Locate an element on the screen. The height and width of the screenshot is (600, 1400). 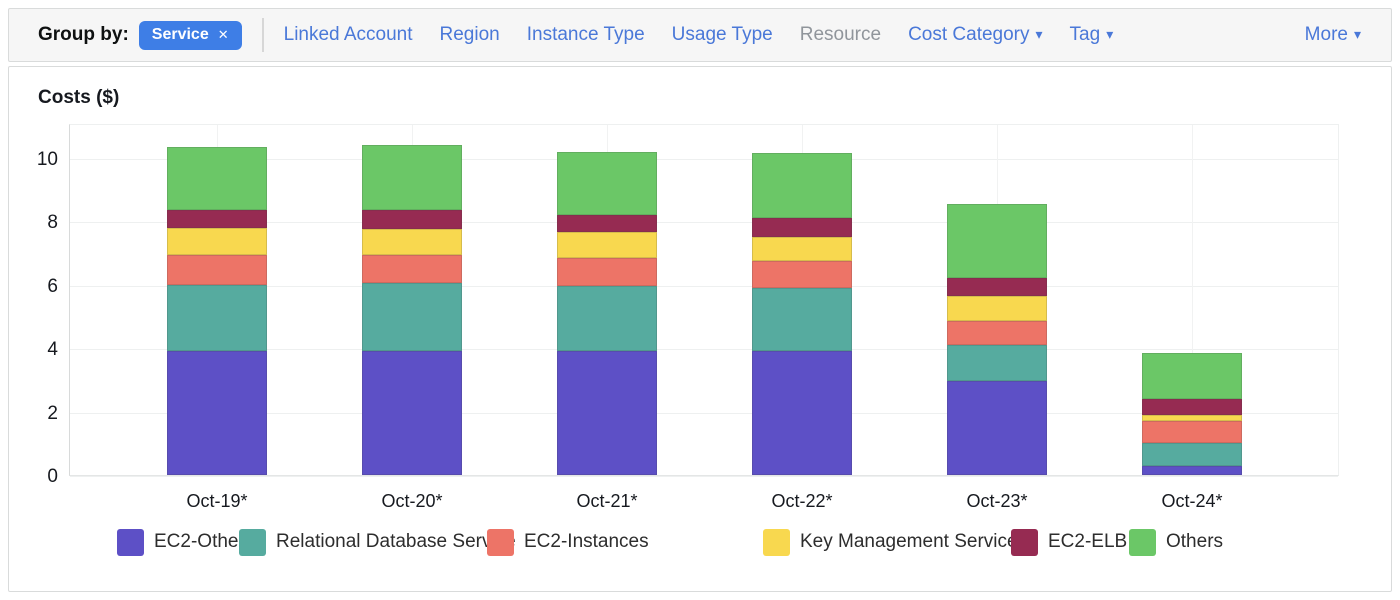
group-by-usage-type: Usage Type is located at coordinates (722, 34).